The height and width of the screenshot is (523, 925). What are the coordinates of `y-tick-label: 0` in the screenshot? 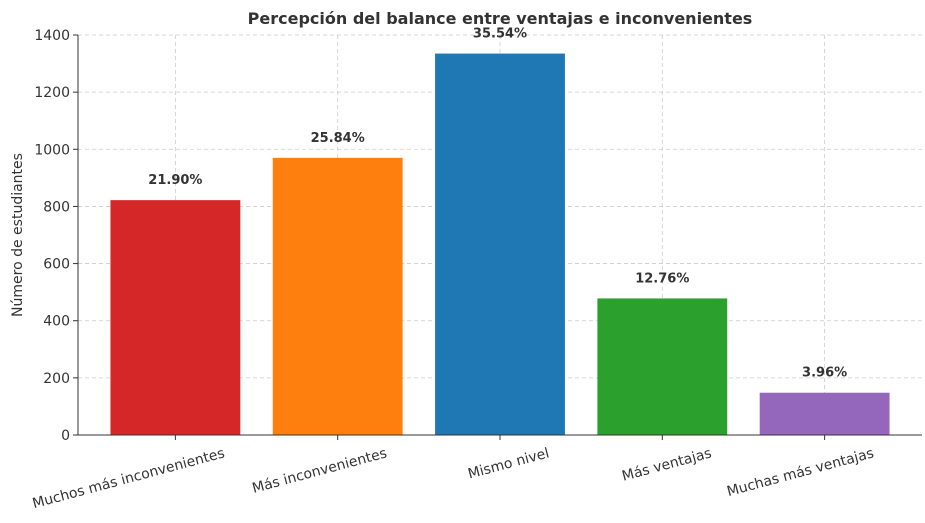 It's located at (65, 436).